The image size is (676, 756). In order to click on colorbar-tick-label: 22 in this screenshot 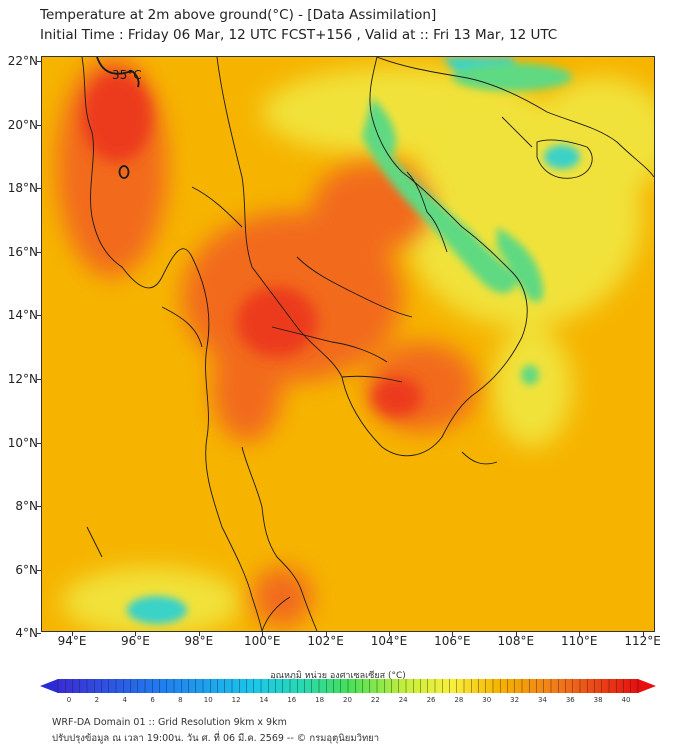, I will do `click(375, 700)`.